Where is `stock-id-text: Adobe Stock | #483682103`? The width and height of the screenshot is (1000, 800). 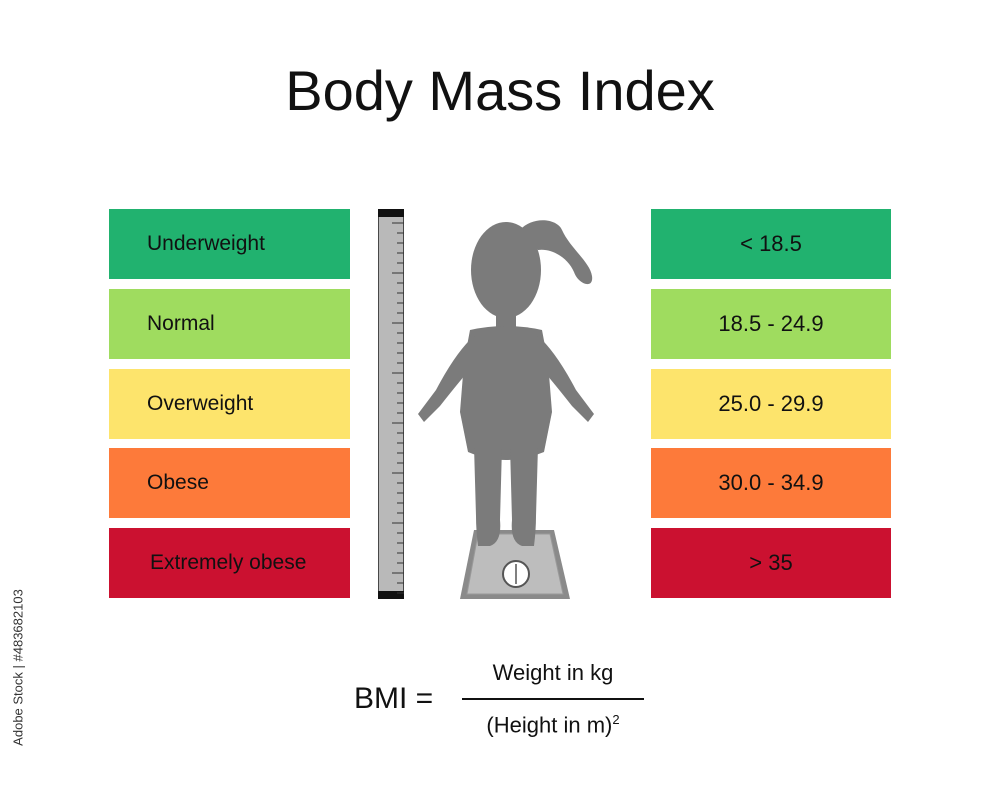 stock-id-text: Adobe Stock | #483682103 is located at coordinates (18, 667).